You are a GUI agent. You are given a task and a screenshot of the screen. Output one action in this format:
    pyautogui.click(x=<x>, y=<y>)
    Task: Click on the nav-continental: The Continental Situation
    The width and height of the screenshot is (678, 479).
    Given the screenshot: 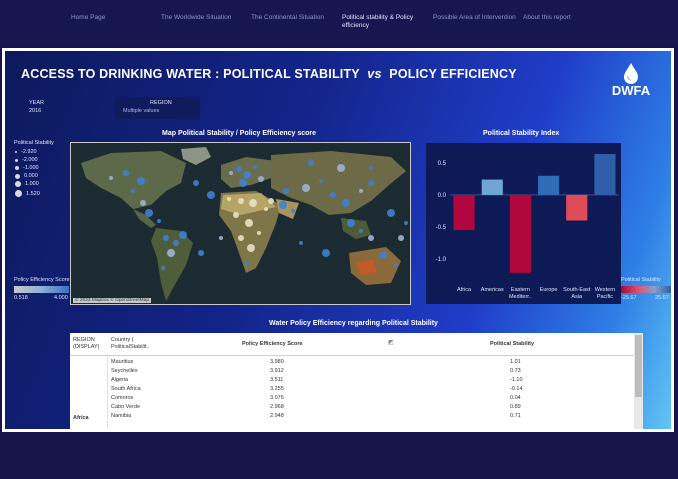 What is the action you would take?
    pyautogui.click(x=287, y=17)
    